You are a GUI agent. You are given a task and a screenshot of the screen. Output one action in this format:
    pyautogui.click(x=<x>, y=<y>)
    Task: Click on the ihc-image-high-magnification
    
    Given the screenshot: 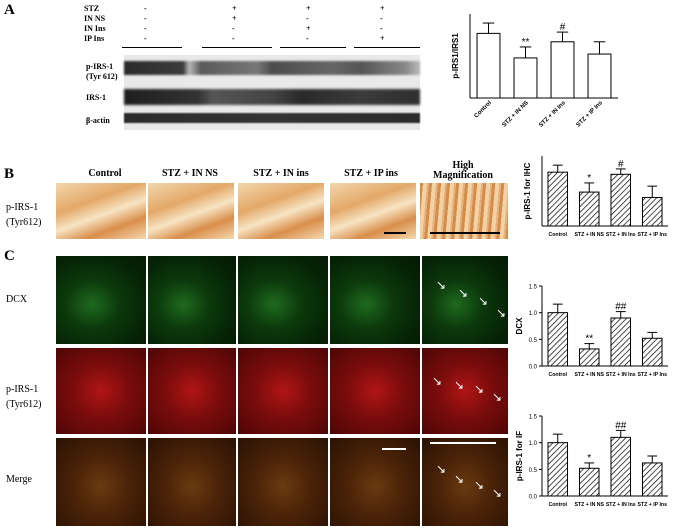 What is the action you would take?
    pyautogui.click(x=464, y=211)
    